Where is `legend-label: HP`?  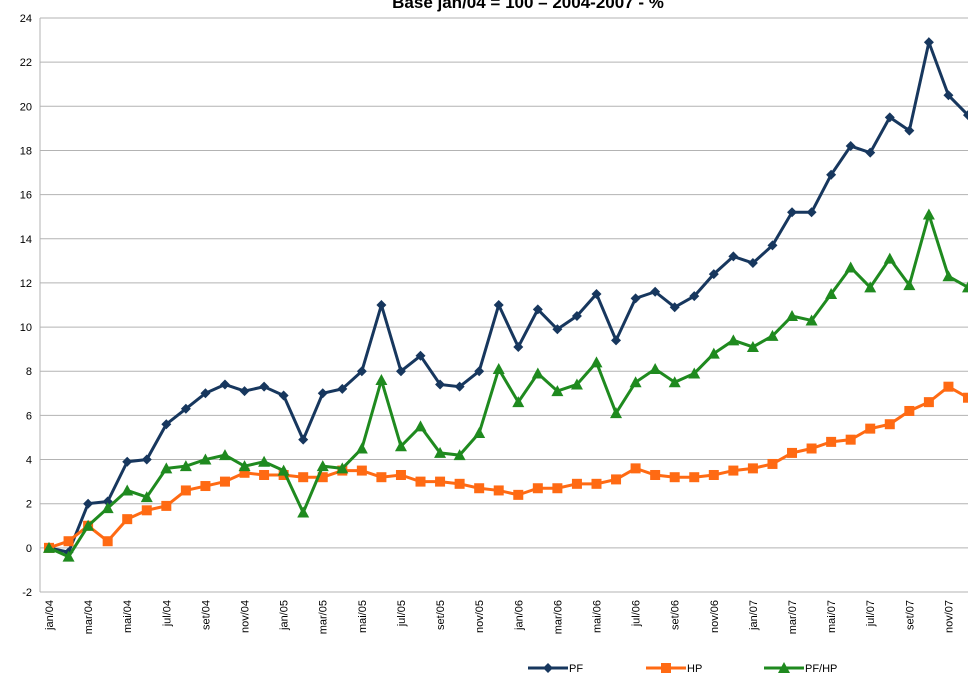
legend-label: HP is located at coordinates (694, 669).